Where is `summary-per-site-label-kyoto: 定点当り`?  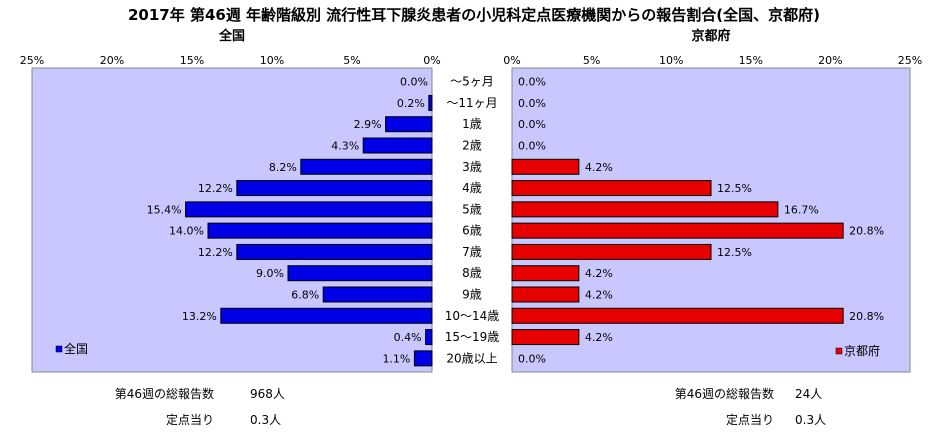 summary-per-site-label-kyoto: 定点当り is located at coordinates (750, 419).